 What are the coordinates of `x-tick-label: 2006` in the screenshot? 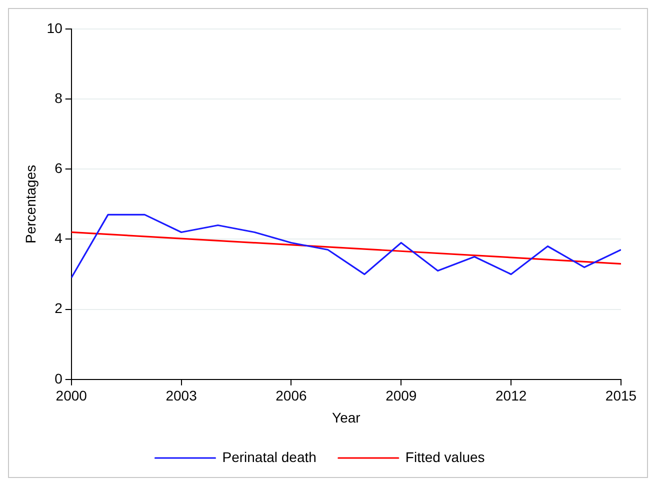 It's located at (292, 396).